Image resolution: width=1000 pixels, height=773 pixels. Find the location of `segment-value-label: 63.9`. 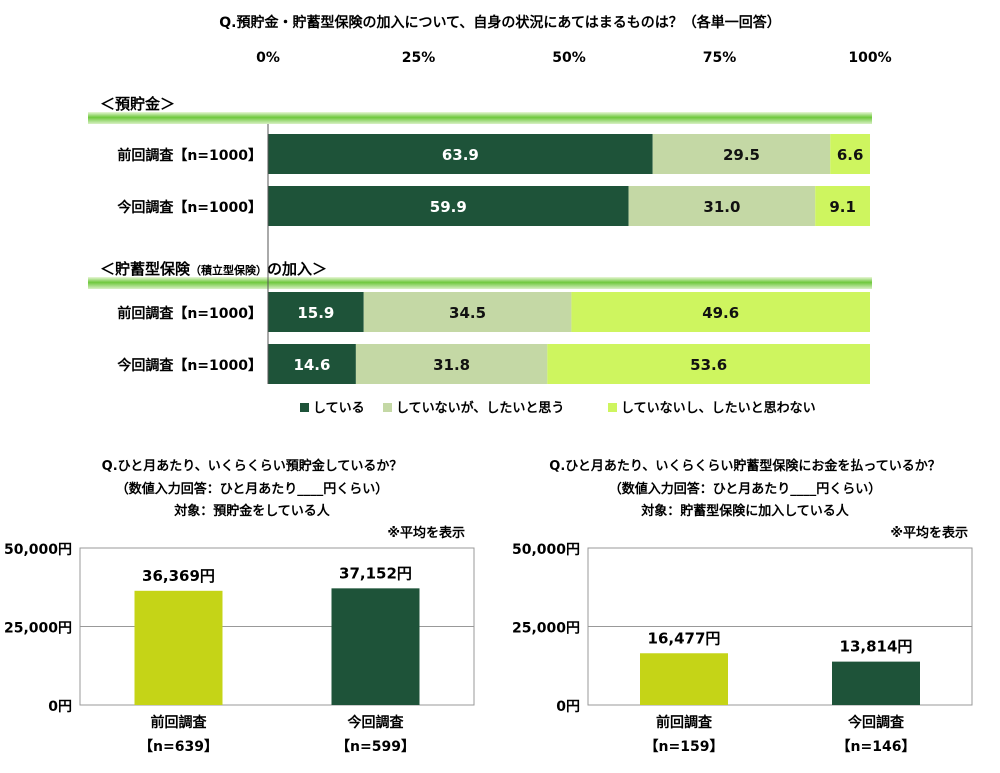

segment-value-label: 63.9 is located at coordinates (460, 155).